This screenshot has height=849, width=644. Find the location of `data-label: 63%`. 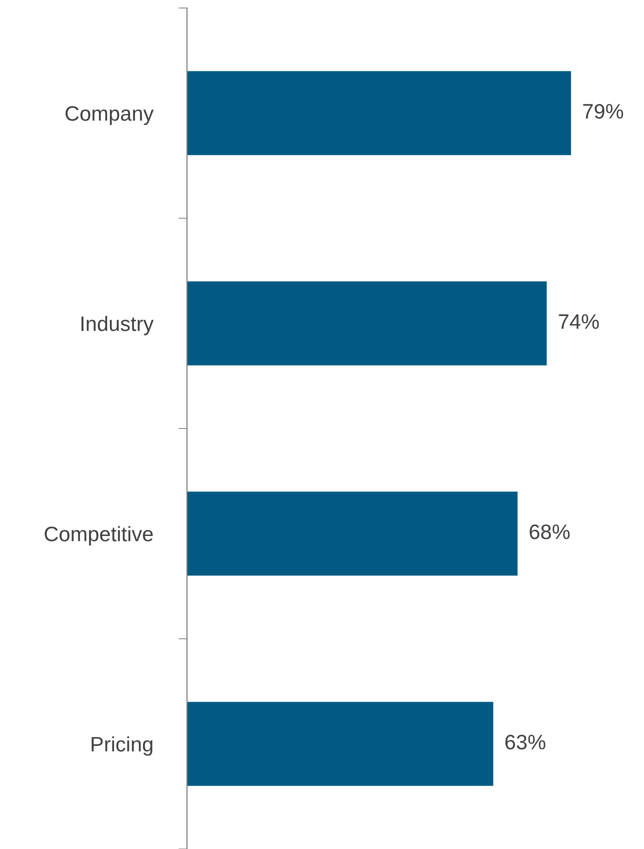

data-label: 63% is located at coordinates (525, 742).